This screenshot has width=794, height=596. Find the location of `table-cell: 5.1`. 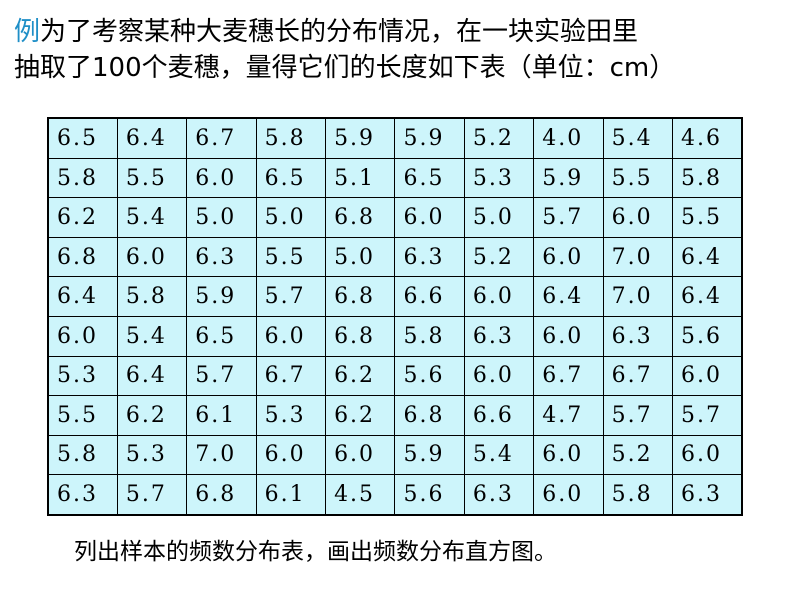

table-cell: 5.1 is located at coordinates (360, 178).